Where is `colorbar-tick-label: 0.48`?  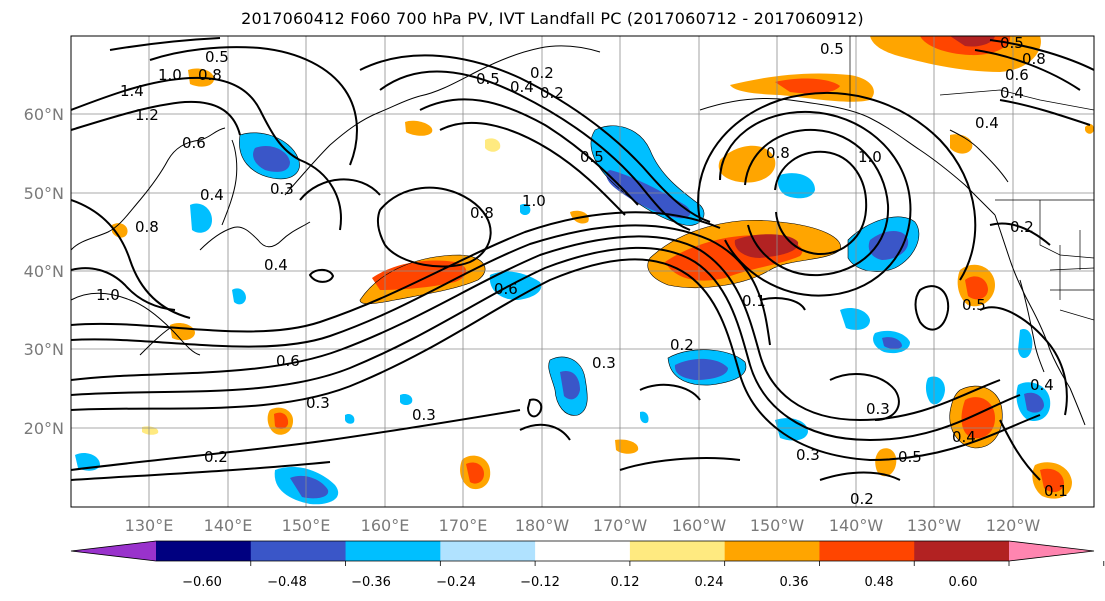
colorbar-tick-label: 0.48 is located at coordinates (879, 582).